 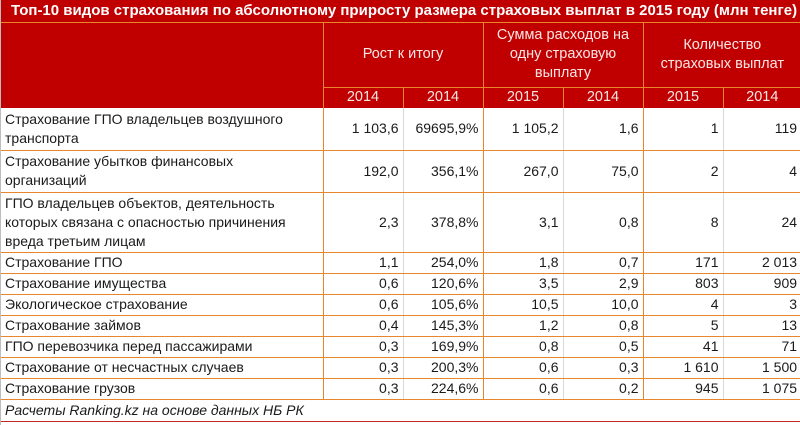 What do you see at coordinates (162, 65) in the screenshot?
I see `row-label-header` at bounding box center [162, 65].